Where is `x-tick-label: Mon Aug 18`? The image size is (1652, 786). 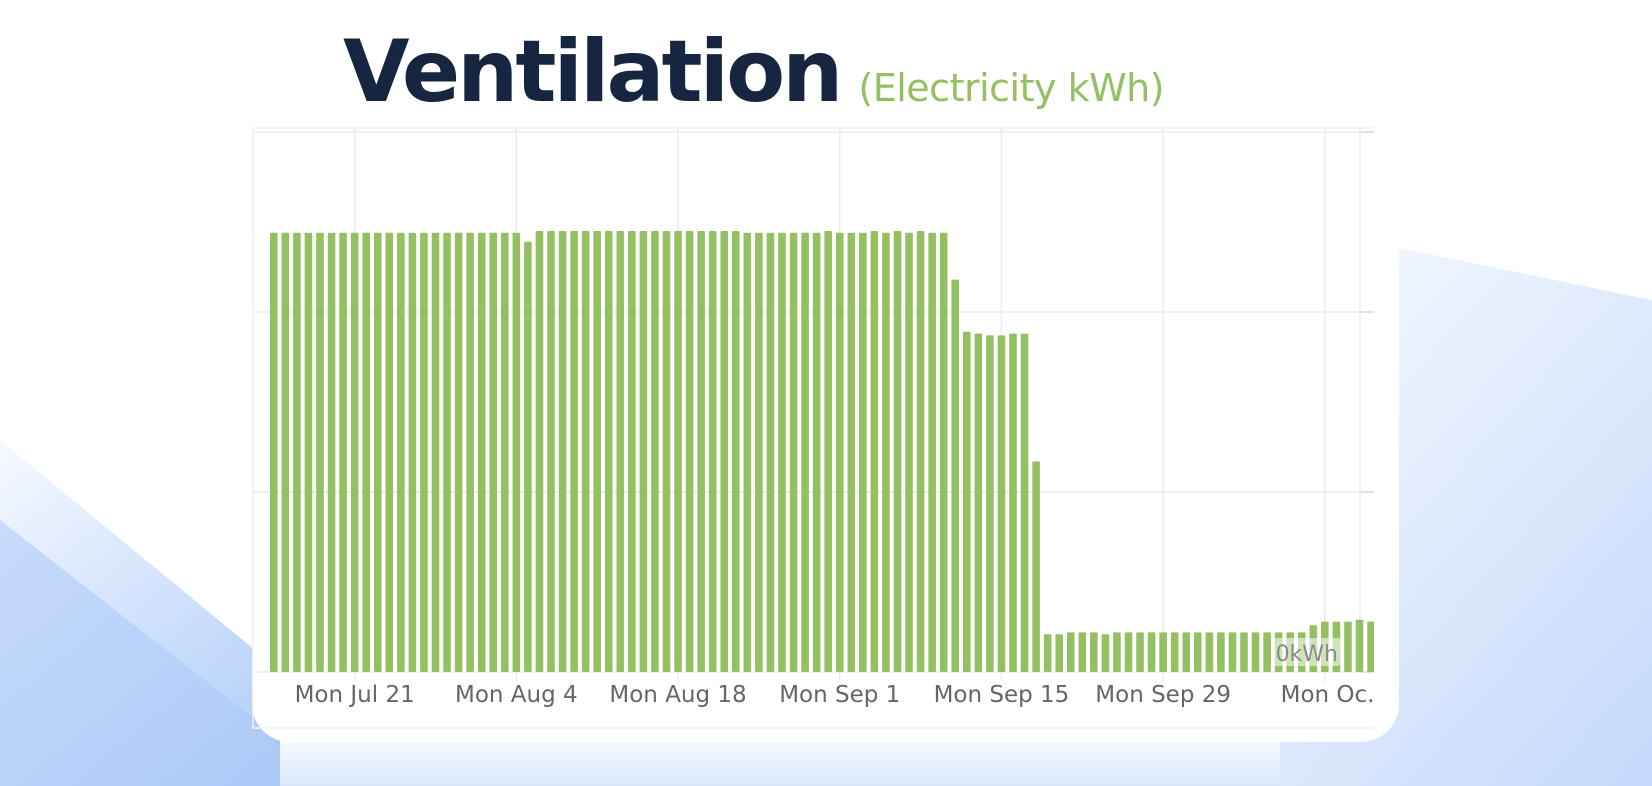
x-tick-label: Mon Aug 18 is located at coordinates (677, 695).